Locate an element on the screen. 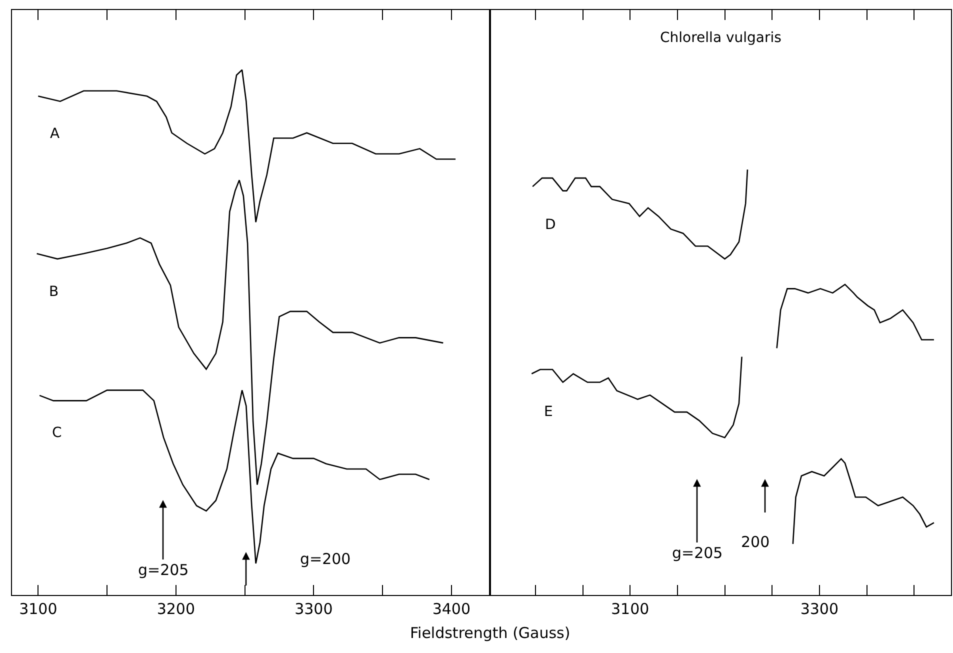  chart-title: Chlorella vulgaris is located at coordinates (721, 38).